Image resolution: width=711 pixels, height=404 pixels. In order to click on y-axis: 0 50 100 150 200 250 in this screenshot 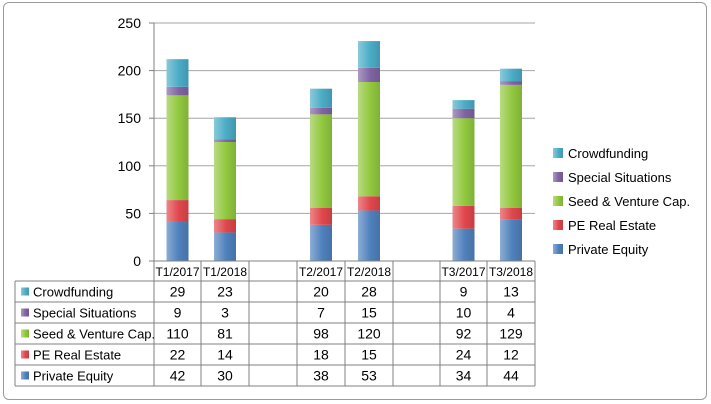, I will do `click(136, 142)`.